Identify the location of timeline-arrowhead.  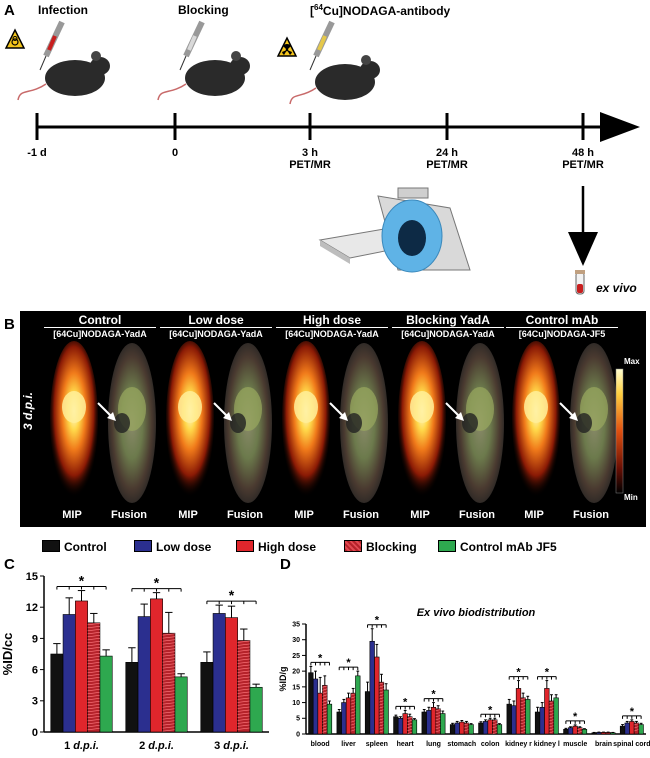
(620, 127).